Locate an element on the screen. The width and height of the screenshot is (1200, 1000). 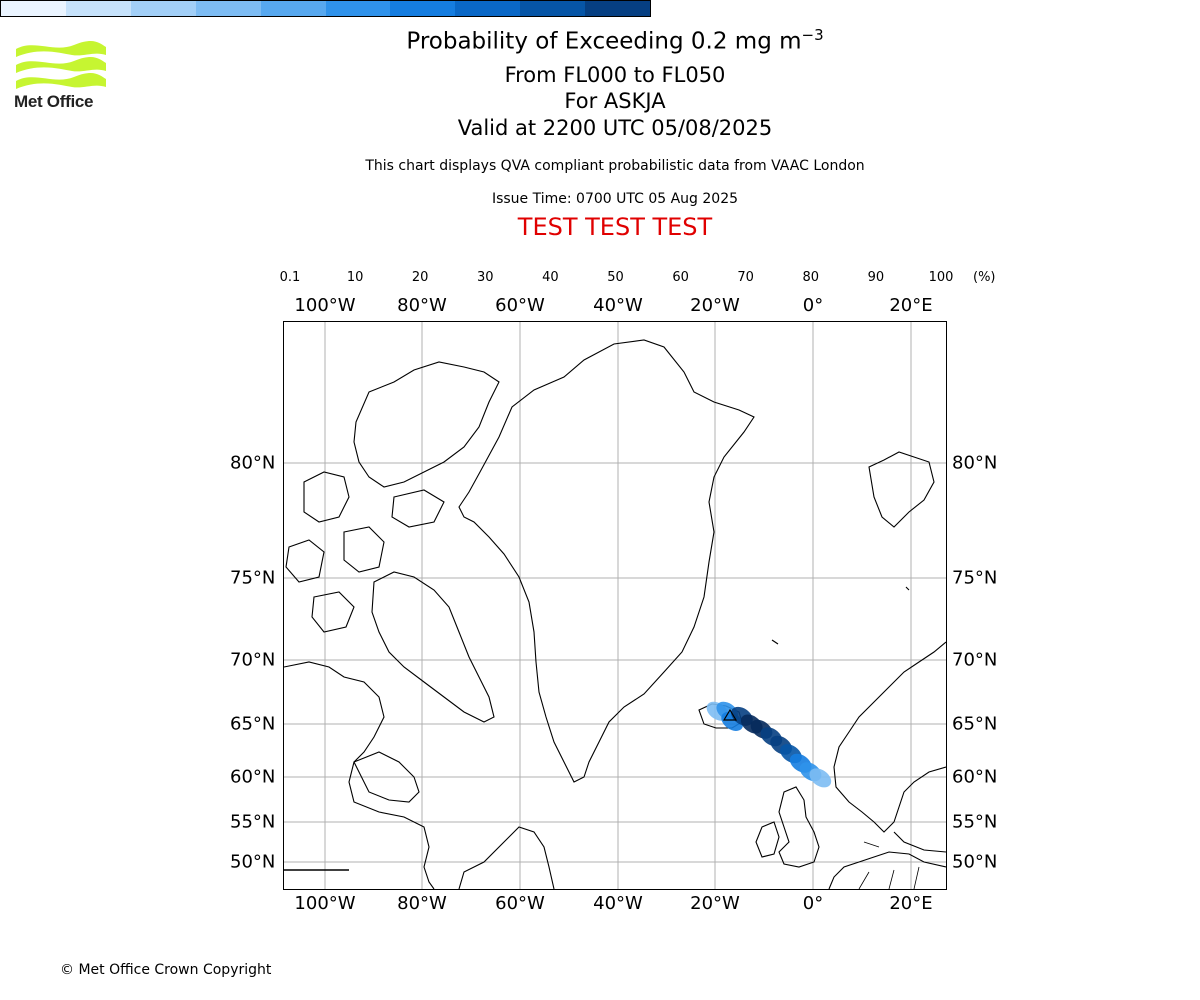
europe-borders is located at coordinates (889, 865).